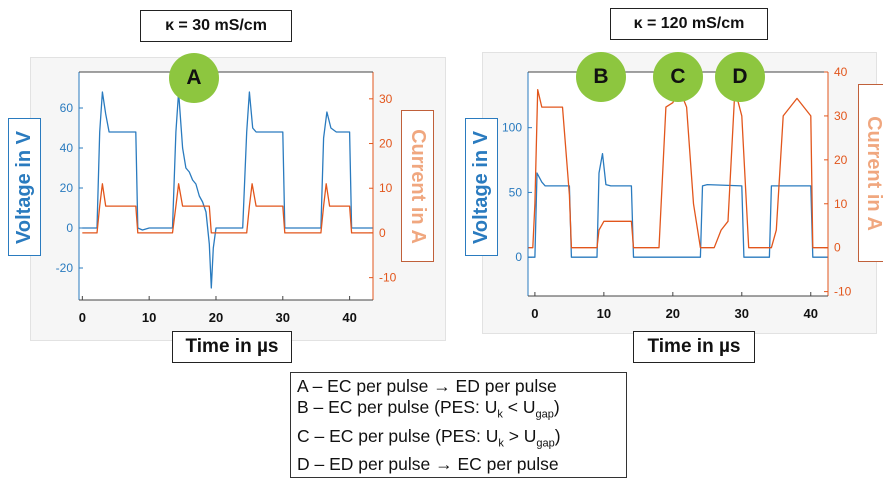  What do you see at coordinates (24, 187) in the screenshot?
I see `left-voltage-label: Voltage in V` at bounding box center [24, 187].